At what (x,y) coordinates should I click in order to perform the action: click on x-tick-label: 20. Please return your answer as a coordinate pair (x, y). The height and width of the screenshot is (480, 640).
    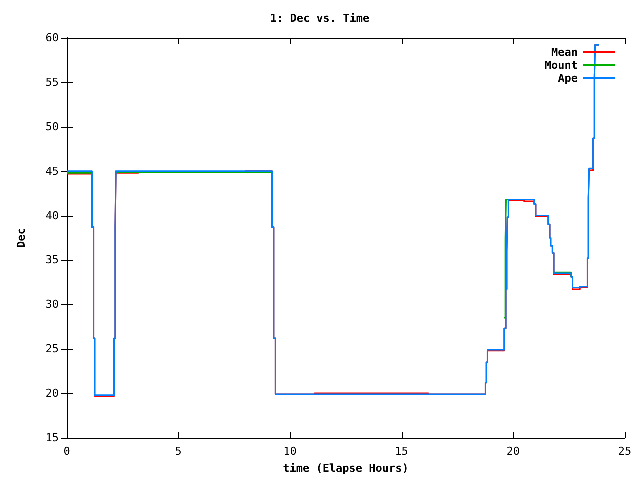
    Looking at the image, I should click on (513, 451).